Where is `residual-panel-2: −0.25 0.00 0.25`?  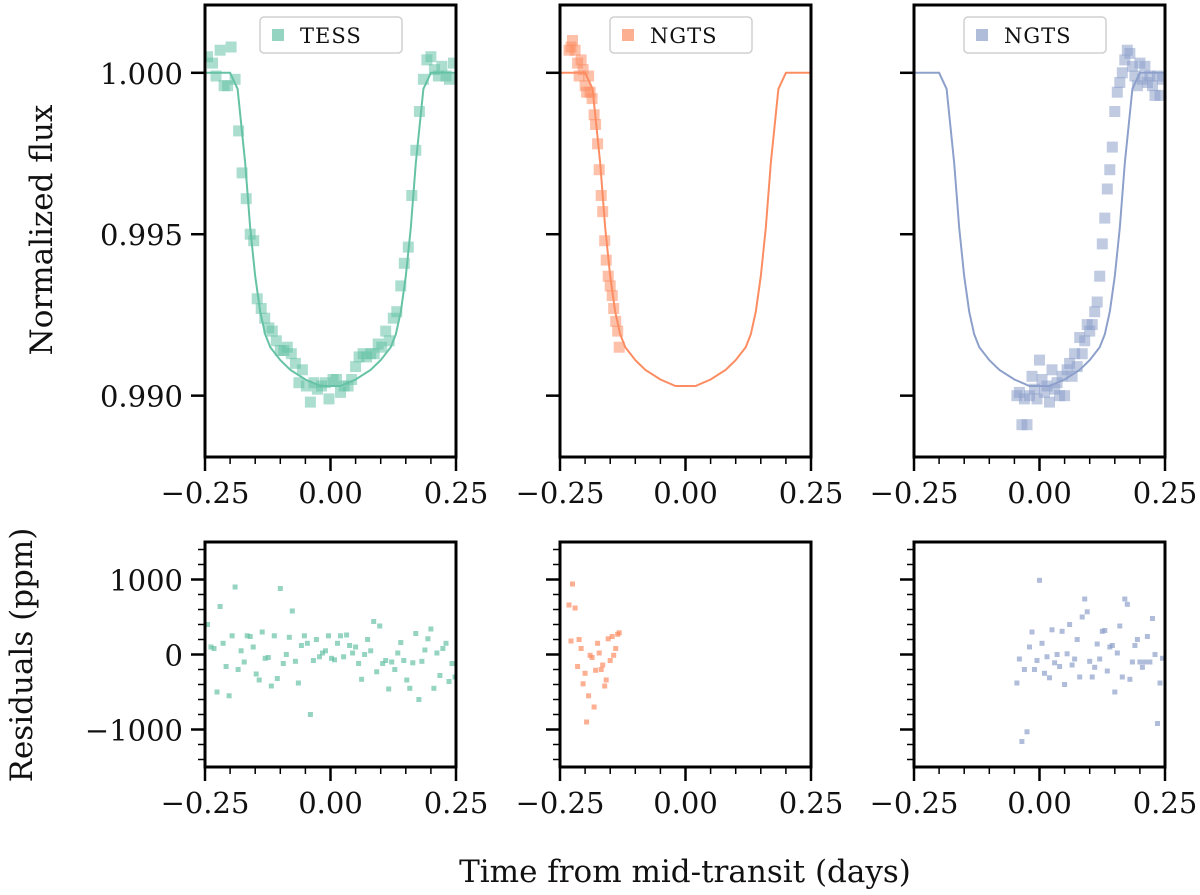 residual-panel-2: −0.25 0.00 0.25 is located at coordinates (680, 680).